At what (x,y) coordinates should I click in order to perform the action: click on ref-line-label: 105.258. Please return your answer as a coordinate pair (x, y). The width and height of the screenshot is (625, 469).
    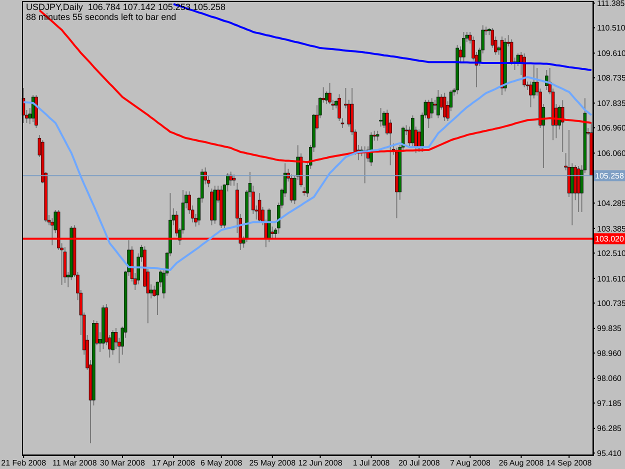
    Looking at the image, I should click on (610, 176).